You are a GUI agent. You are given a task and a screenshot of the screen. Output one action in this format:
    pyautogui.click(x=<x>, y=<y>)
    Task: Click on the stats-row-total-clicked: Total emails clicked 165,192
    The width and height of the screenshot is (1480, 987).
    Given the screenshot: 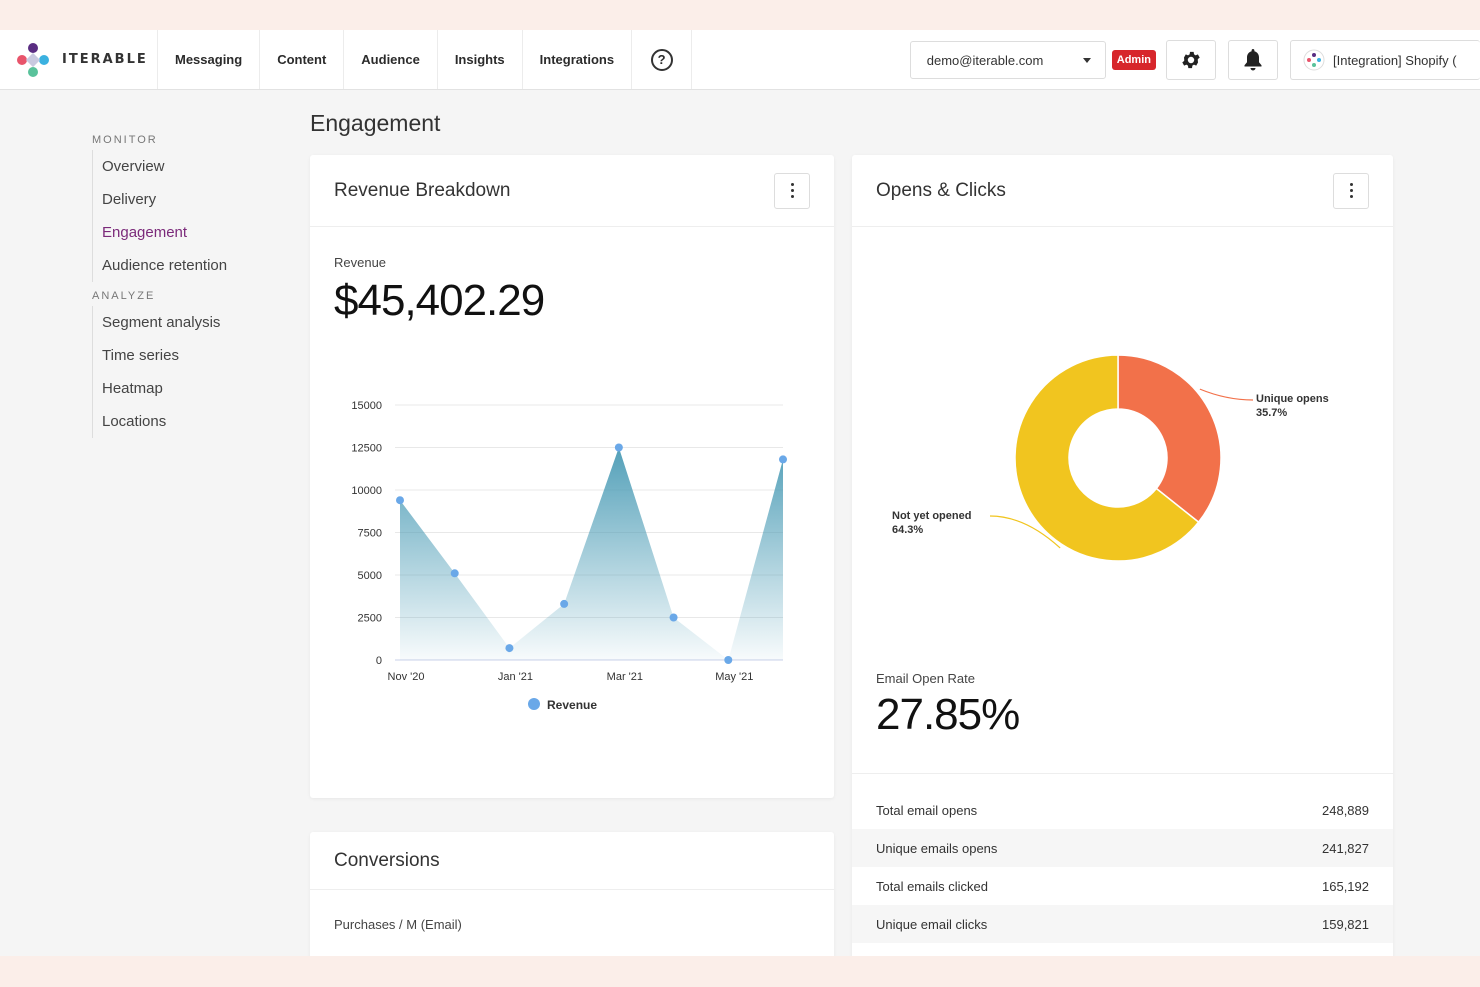 What is the action you would take?
    pyautogui.click(x=1122, y=886)
    